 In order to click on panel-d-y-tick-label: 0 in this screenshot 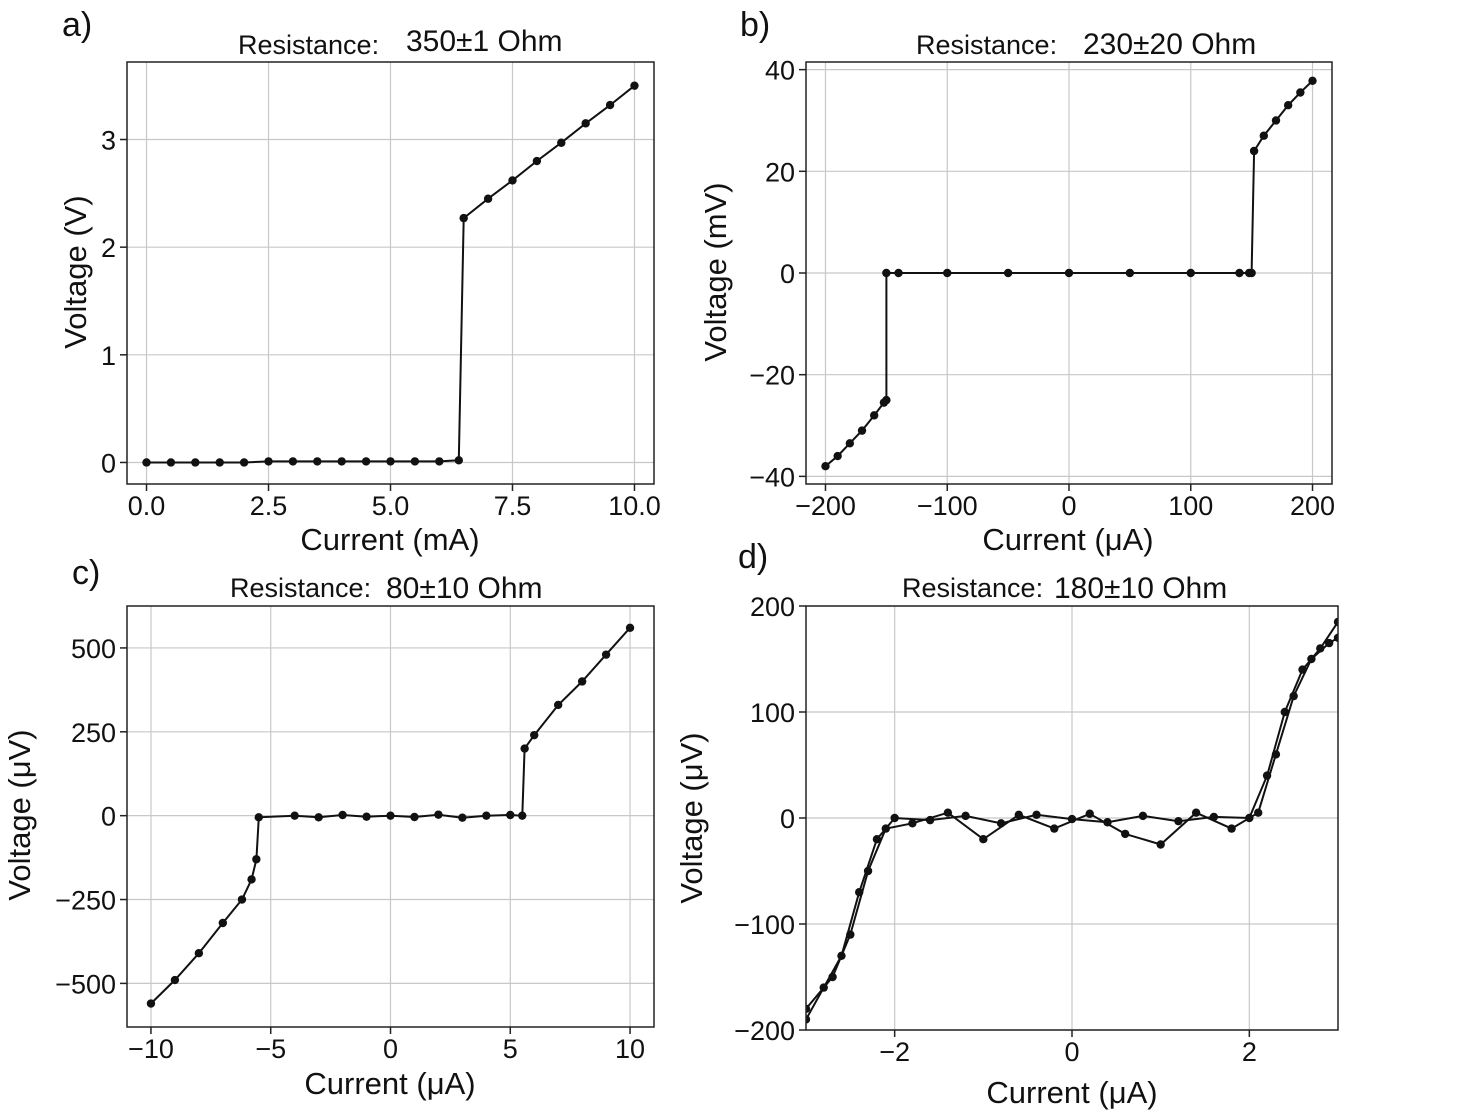, I will do `click(787, 819)`.